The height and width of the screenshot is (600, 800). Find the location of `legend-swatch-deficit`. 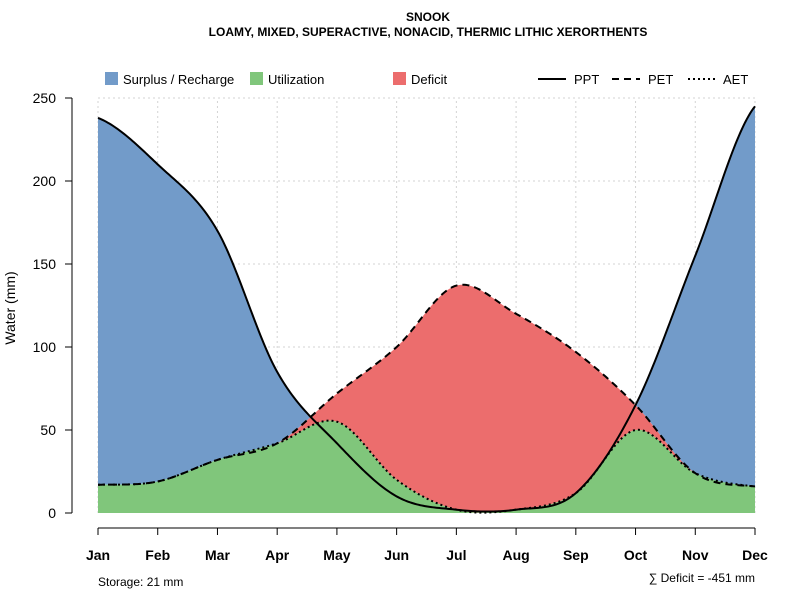

legend-swatch-deficit is located at coordinates (399, 78).